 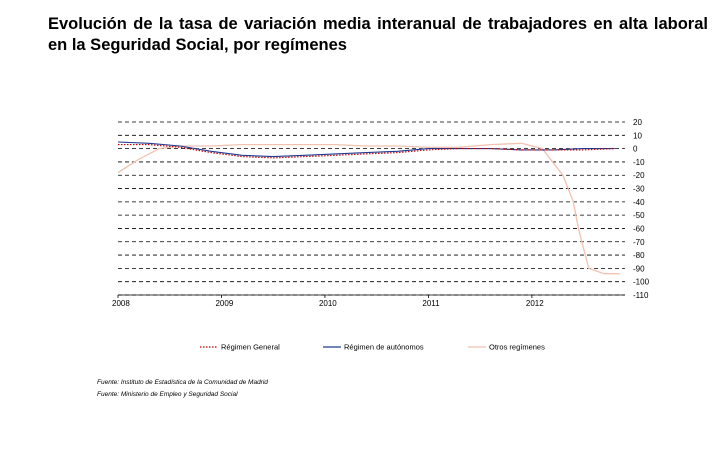 I want to click on x-tick-label: 2008, so click(x=121, y=303).